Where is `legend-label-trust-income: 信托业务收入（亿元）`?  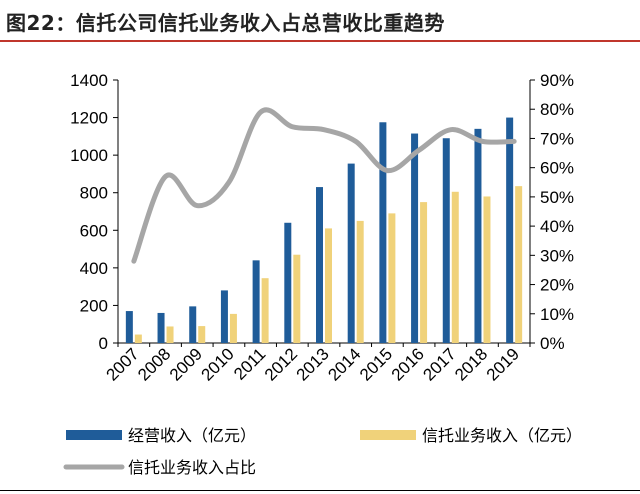 legend-label-trust-income: 信托业务收入（亿元） is located at coordinates (502, 435).